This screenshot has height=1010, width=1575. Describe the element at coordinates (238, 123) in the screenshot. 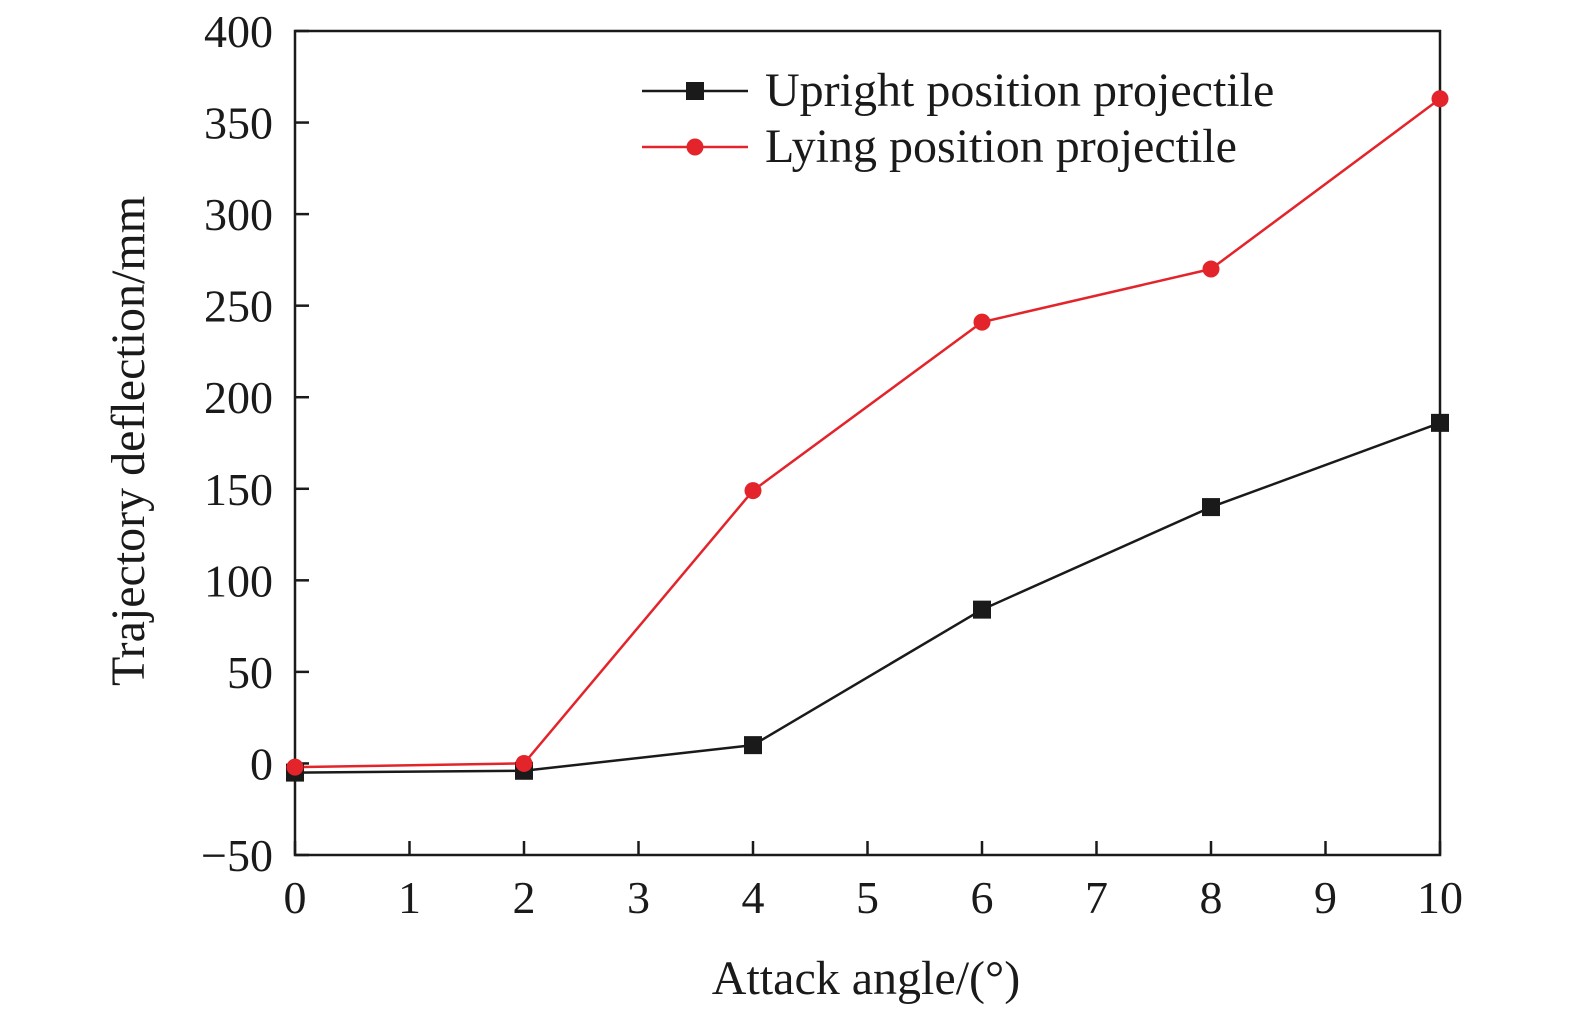

I see `y-tick-label: 350` at that location.